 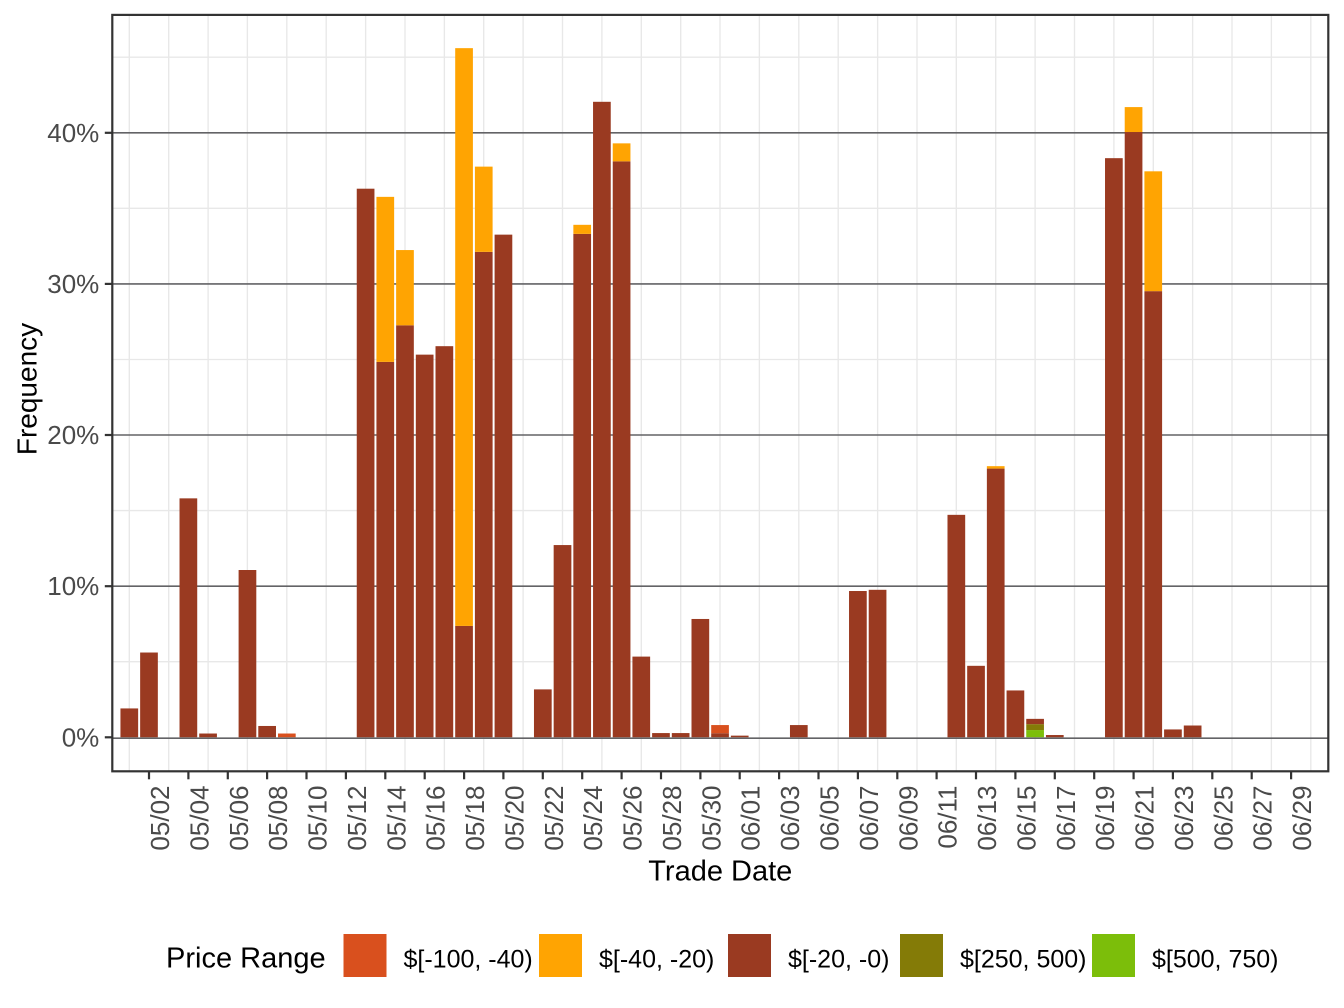 I want to click on svg-text: 05/14, so click(x=396, y=818).